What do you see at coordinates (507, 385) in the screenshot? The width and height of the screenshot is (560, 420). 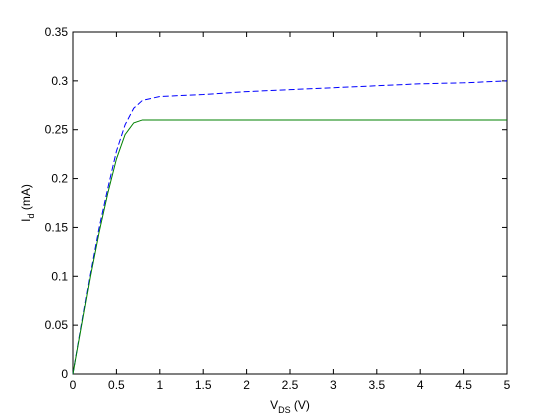 I see `x-tick-label: 5` at bounding box center [507, 385].